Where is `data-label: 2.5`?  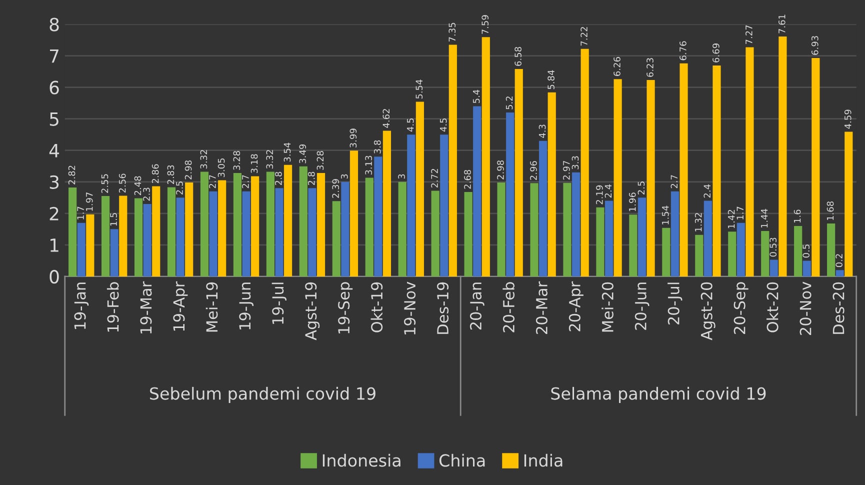
data-label: 2.5 is located at coordinates (179, 188).